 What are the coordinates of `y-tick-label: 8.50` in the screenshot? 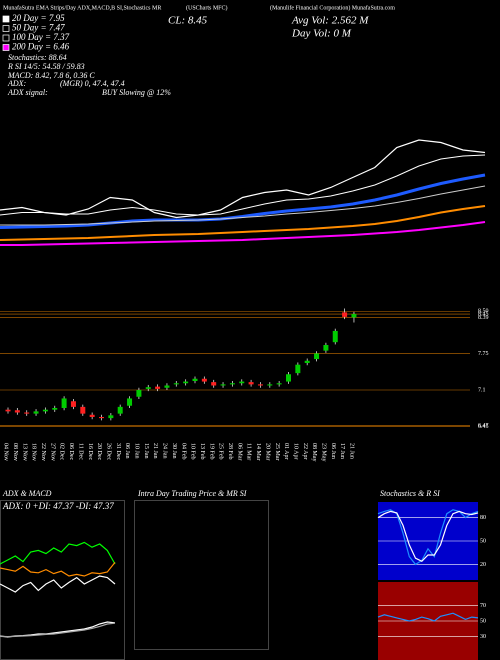 It's located at (483, 312).